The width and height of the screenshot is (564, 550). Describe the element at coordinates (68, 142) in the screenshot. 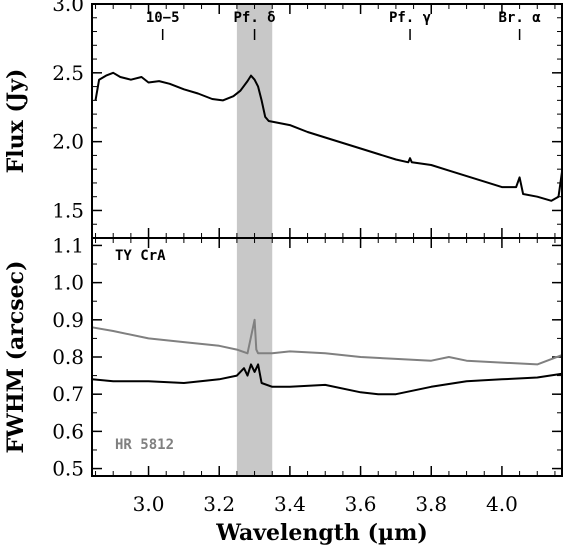

I see `flux-y-tick-label: 2.0` at that location.